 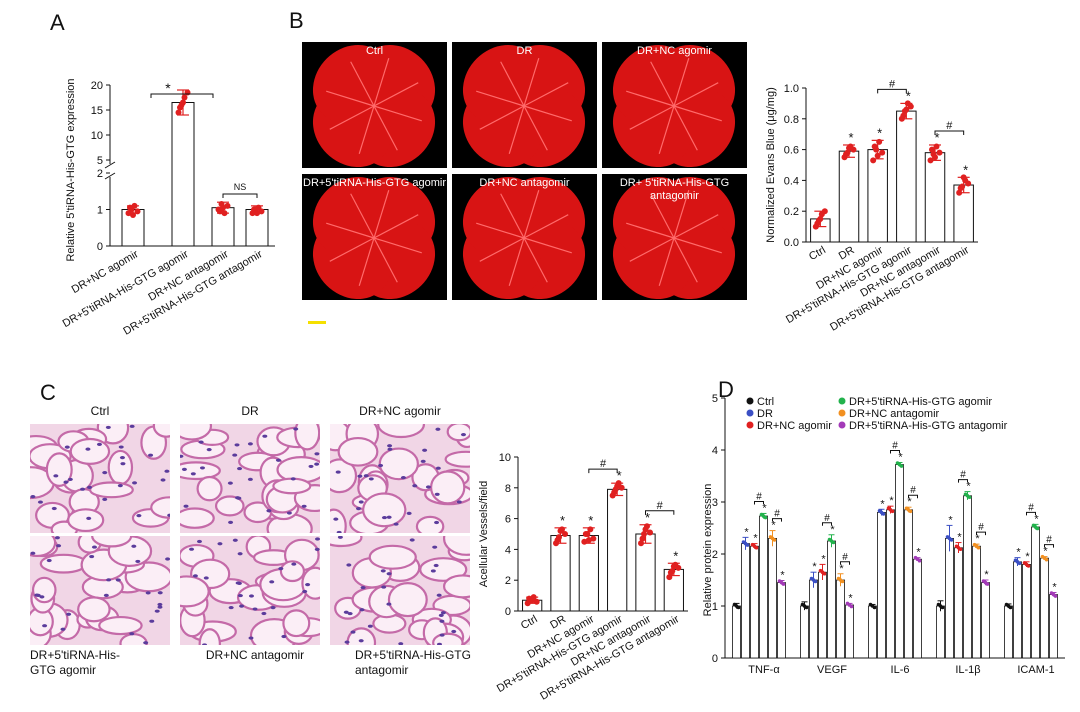 What do you see at coordinates (726, 389) in the screenshot?
I see `panel-d-letter: D` at bounding box center [726, 389].